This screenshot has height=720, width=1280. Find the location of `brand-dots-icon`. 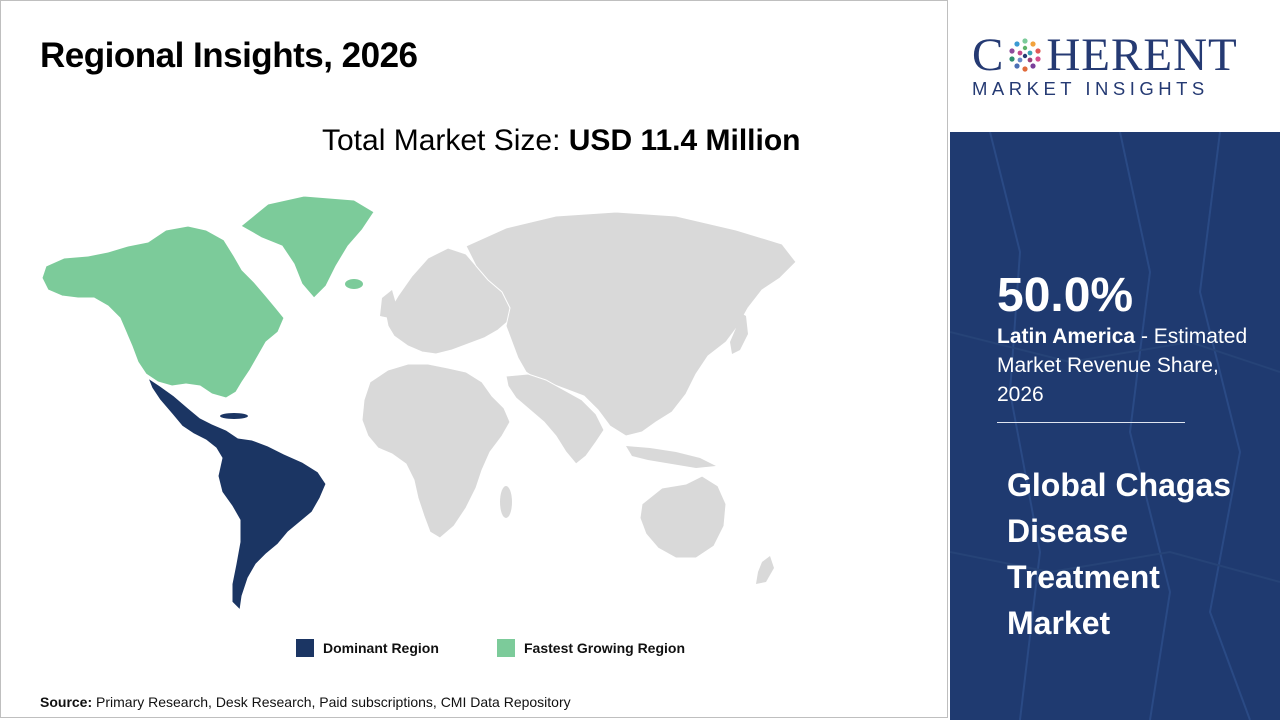

brand-dots-icon is located at coordinates (1025, 55).